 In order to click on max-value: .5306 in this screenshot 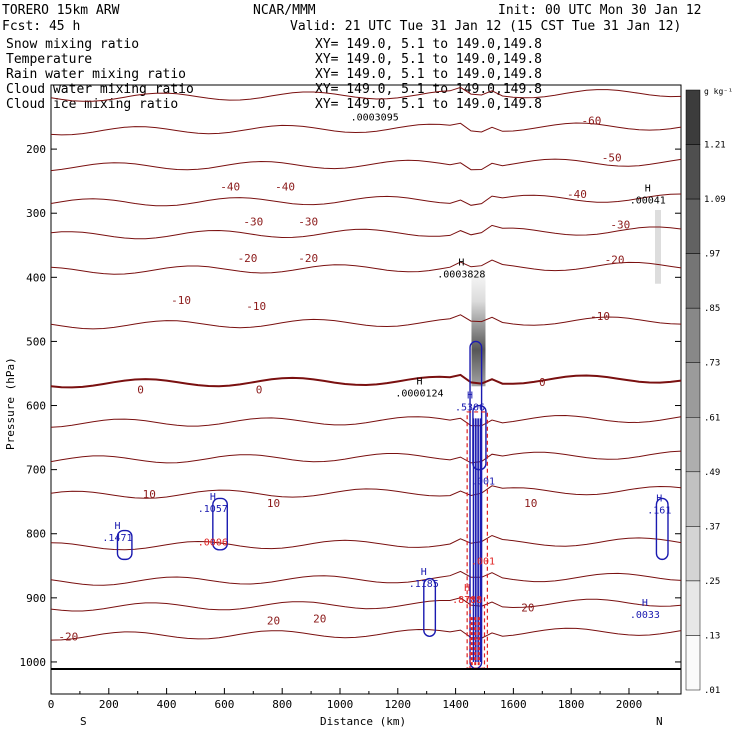, I will do `click(470, 408)`.